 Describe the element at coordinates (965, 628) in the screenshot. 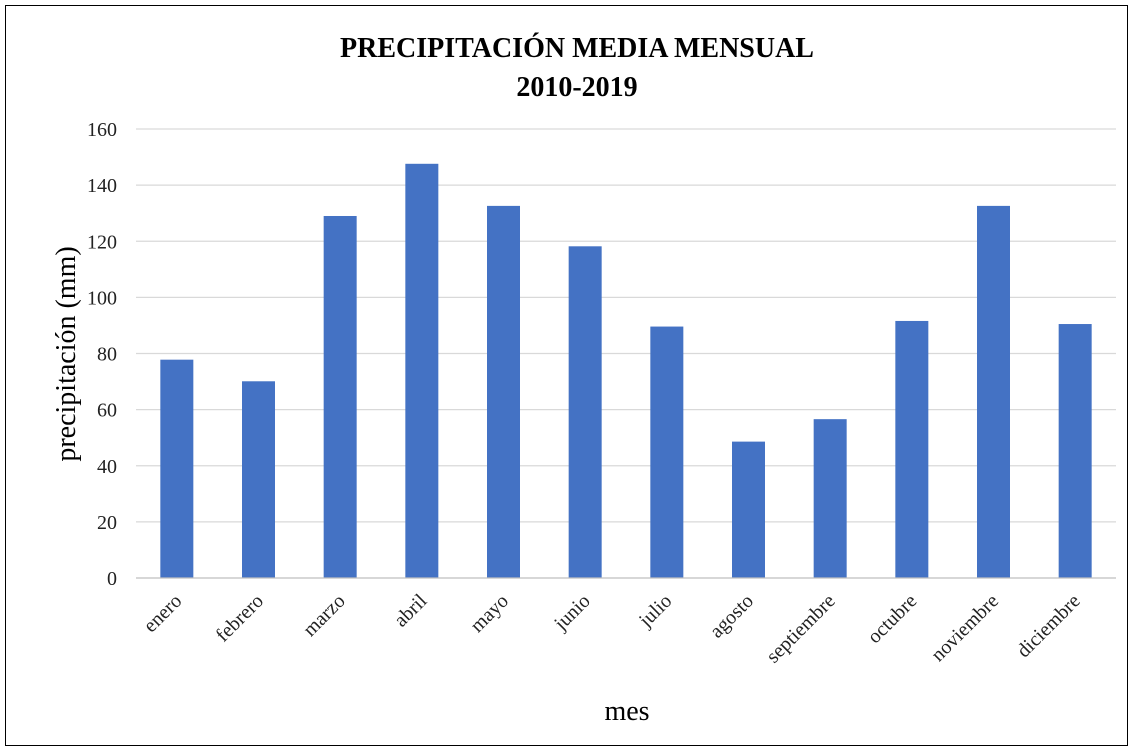

I see `x-tick-label: noviembre` at that location.